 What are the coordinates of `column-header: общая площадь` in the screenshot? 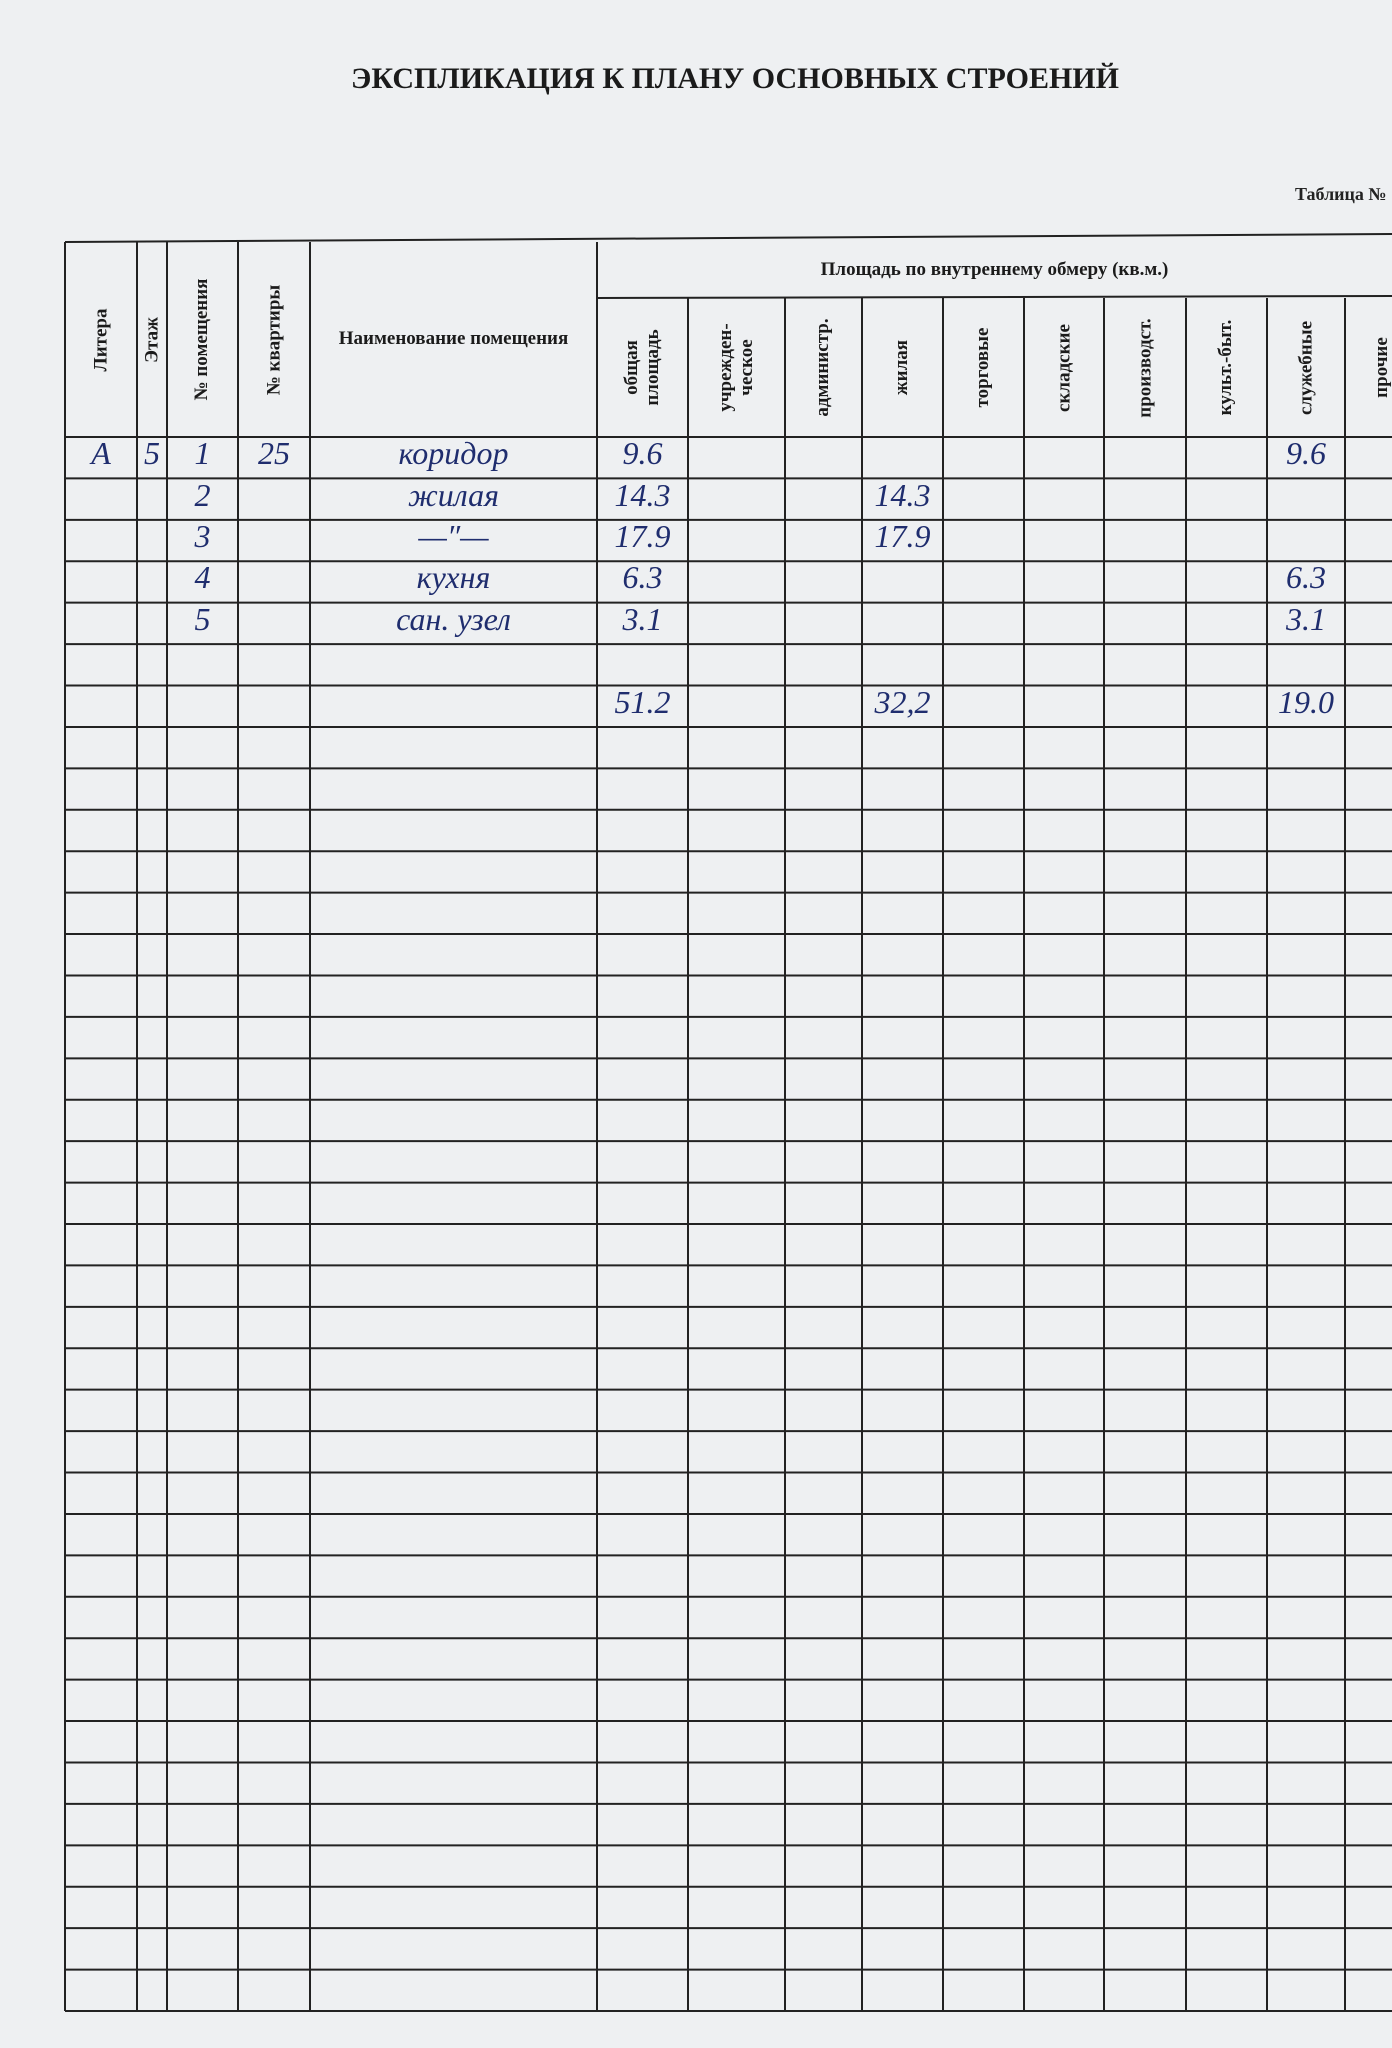 It's located at (641, 367).